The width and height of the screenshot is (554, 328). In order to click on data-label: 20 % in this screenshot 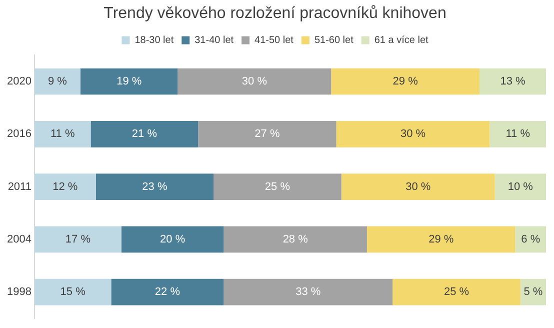, I will do `click(173, 239)`.